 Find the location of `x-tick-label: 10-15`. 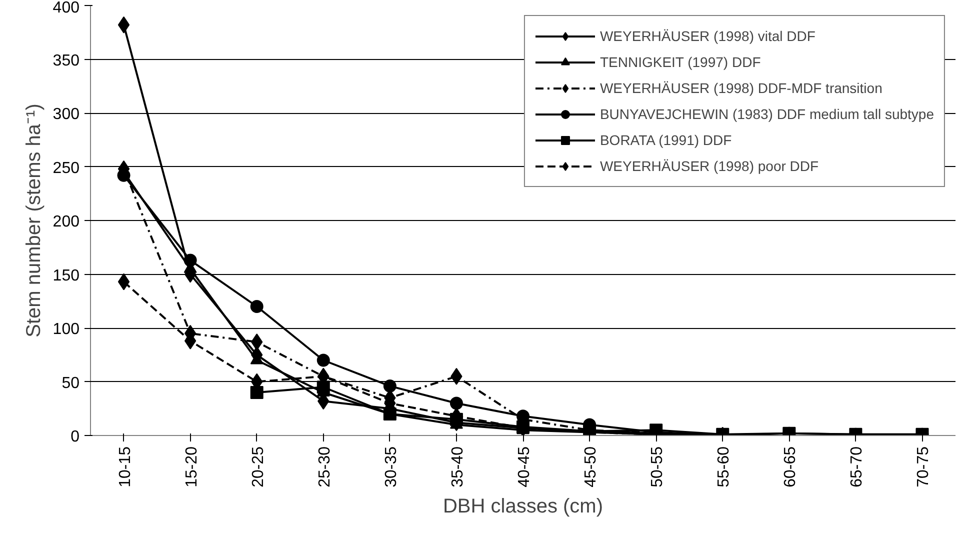

x-tick-label: 10-15 is located at coordinates (125, 467).